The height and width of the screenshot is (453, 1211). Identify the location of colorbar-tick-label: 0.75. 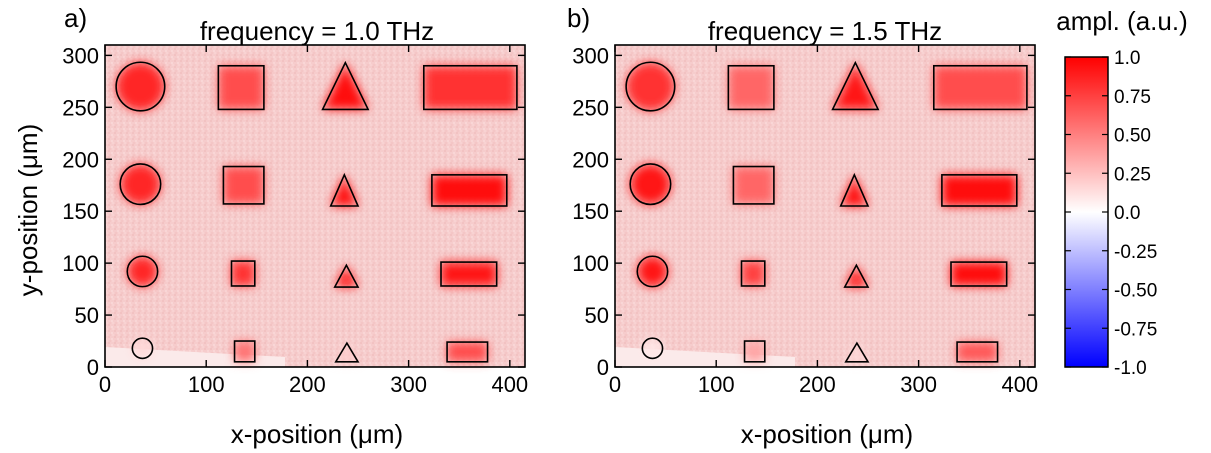
(1132, 97).